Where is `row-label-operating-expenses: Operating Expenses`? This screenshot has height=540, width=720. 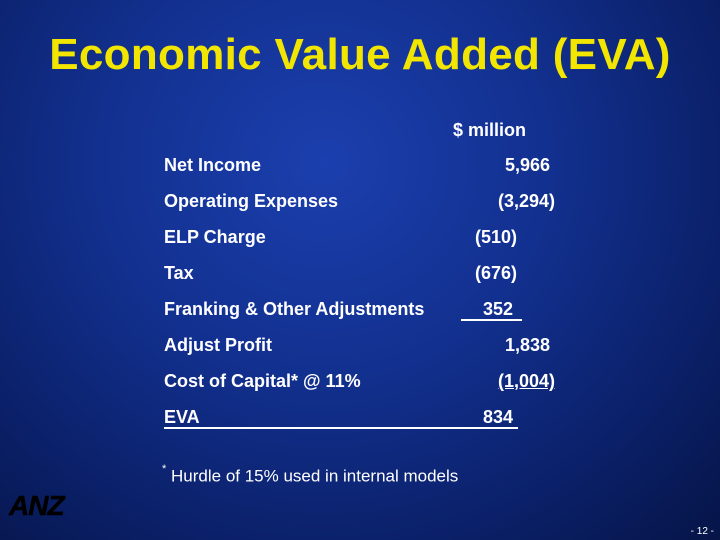
row-label-operating-expenses: Operating Expenses is located at coordinates (251, 201).